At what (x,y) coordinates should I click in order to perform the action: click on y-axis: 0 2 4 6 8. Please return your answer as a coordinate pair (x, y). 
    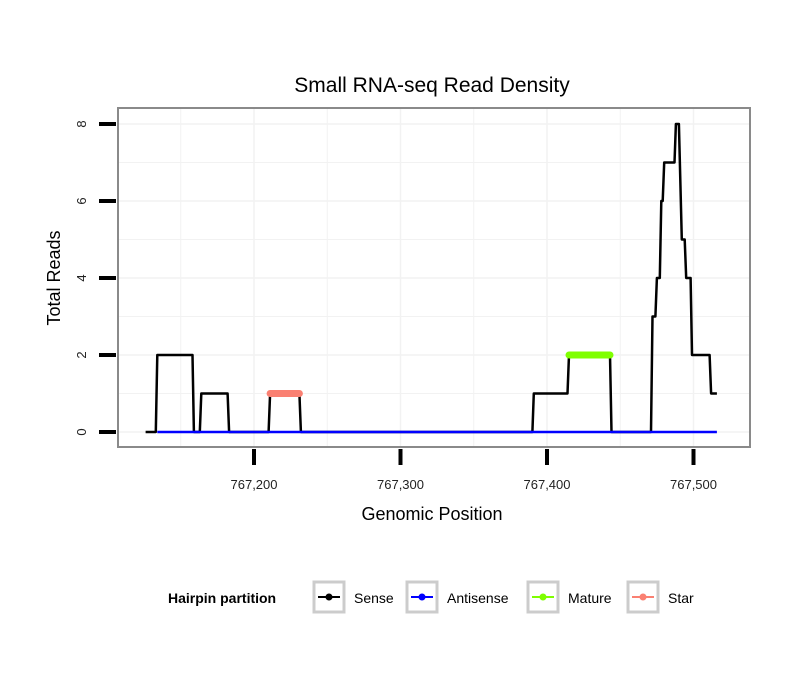
    Looking at the image, I should click on (95, 278).